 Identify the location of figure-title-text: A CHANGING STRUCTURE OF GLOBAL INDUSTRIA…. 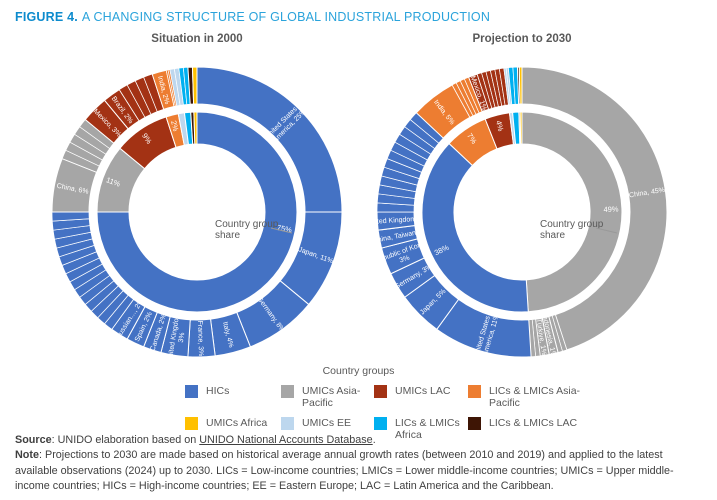
(286, 17).